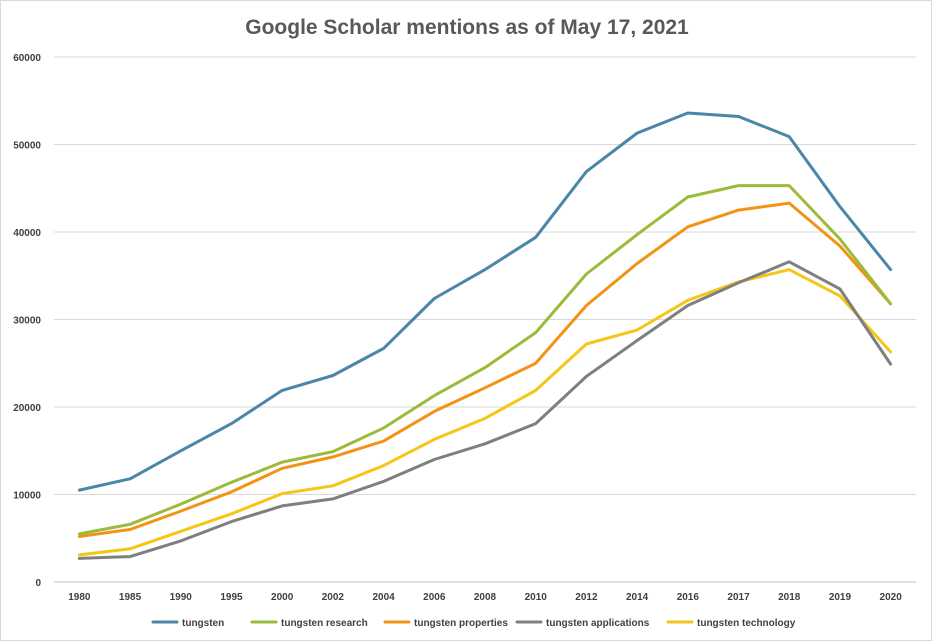 This screenshot has height=642, width=932. Describe the element at coordinates (181, 597) in the screenshot. I see `x-tick-label: 1990` at that location.